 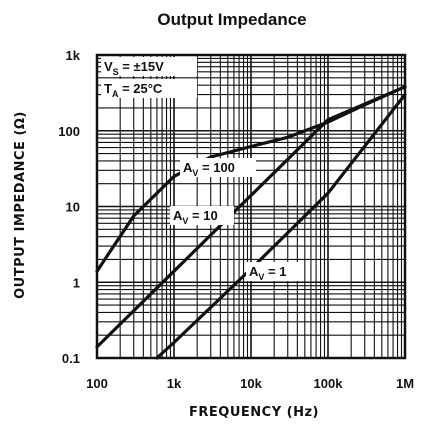 What do you see at coordinates (133, 90) in the screenshot?
I see `condition-temperature-text: TA = 25°C` at bounding box center [133, 90].